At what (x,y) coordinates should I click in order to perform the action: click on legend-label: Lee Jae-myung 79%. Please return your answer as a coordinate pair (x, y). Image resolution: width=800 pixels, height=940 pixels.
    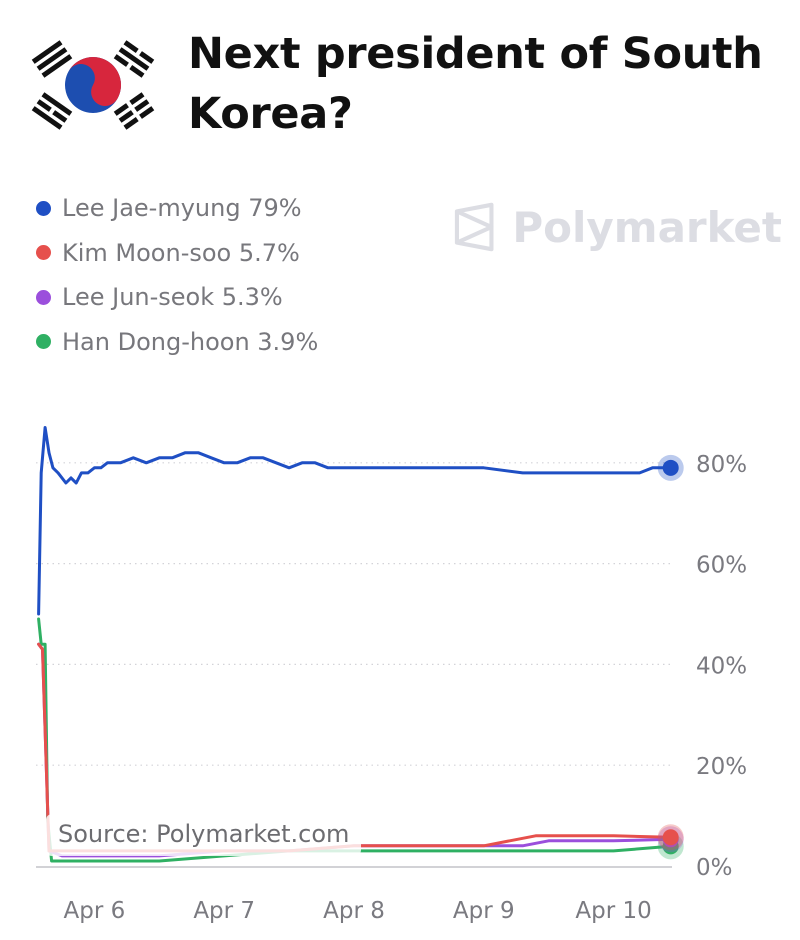
    Looking at the image, I should click on (182, 208).